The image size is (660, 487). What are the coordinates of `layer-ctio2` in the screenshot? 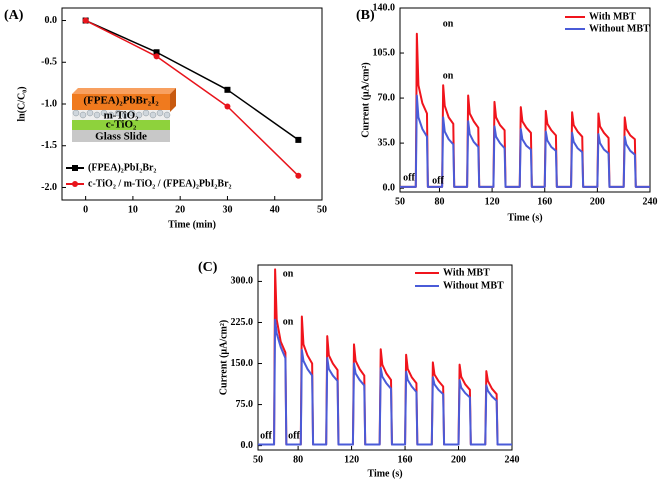 It's located at (121, 125).